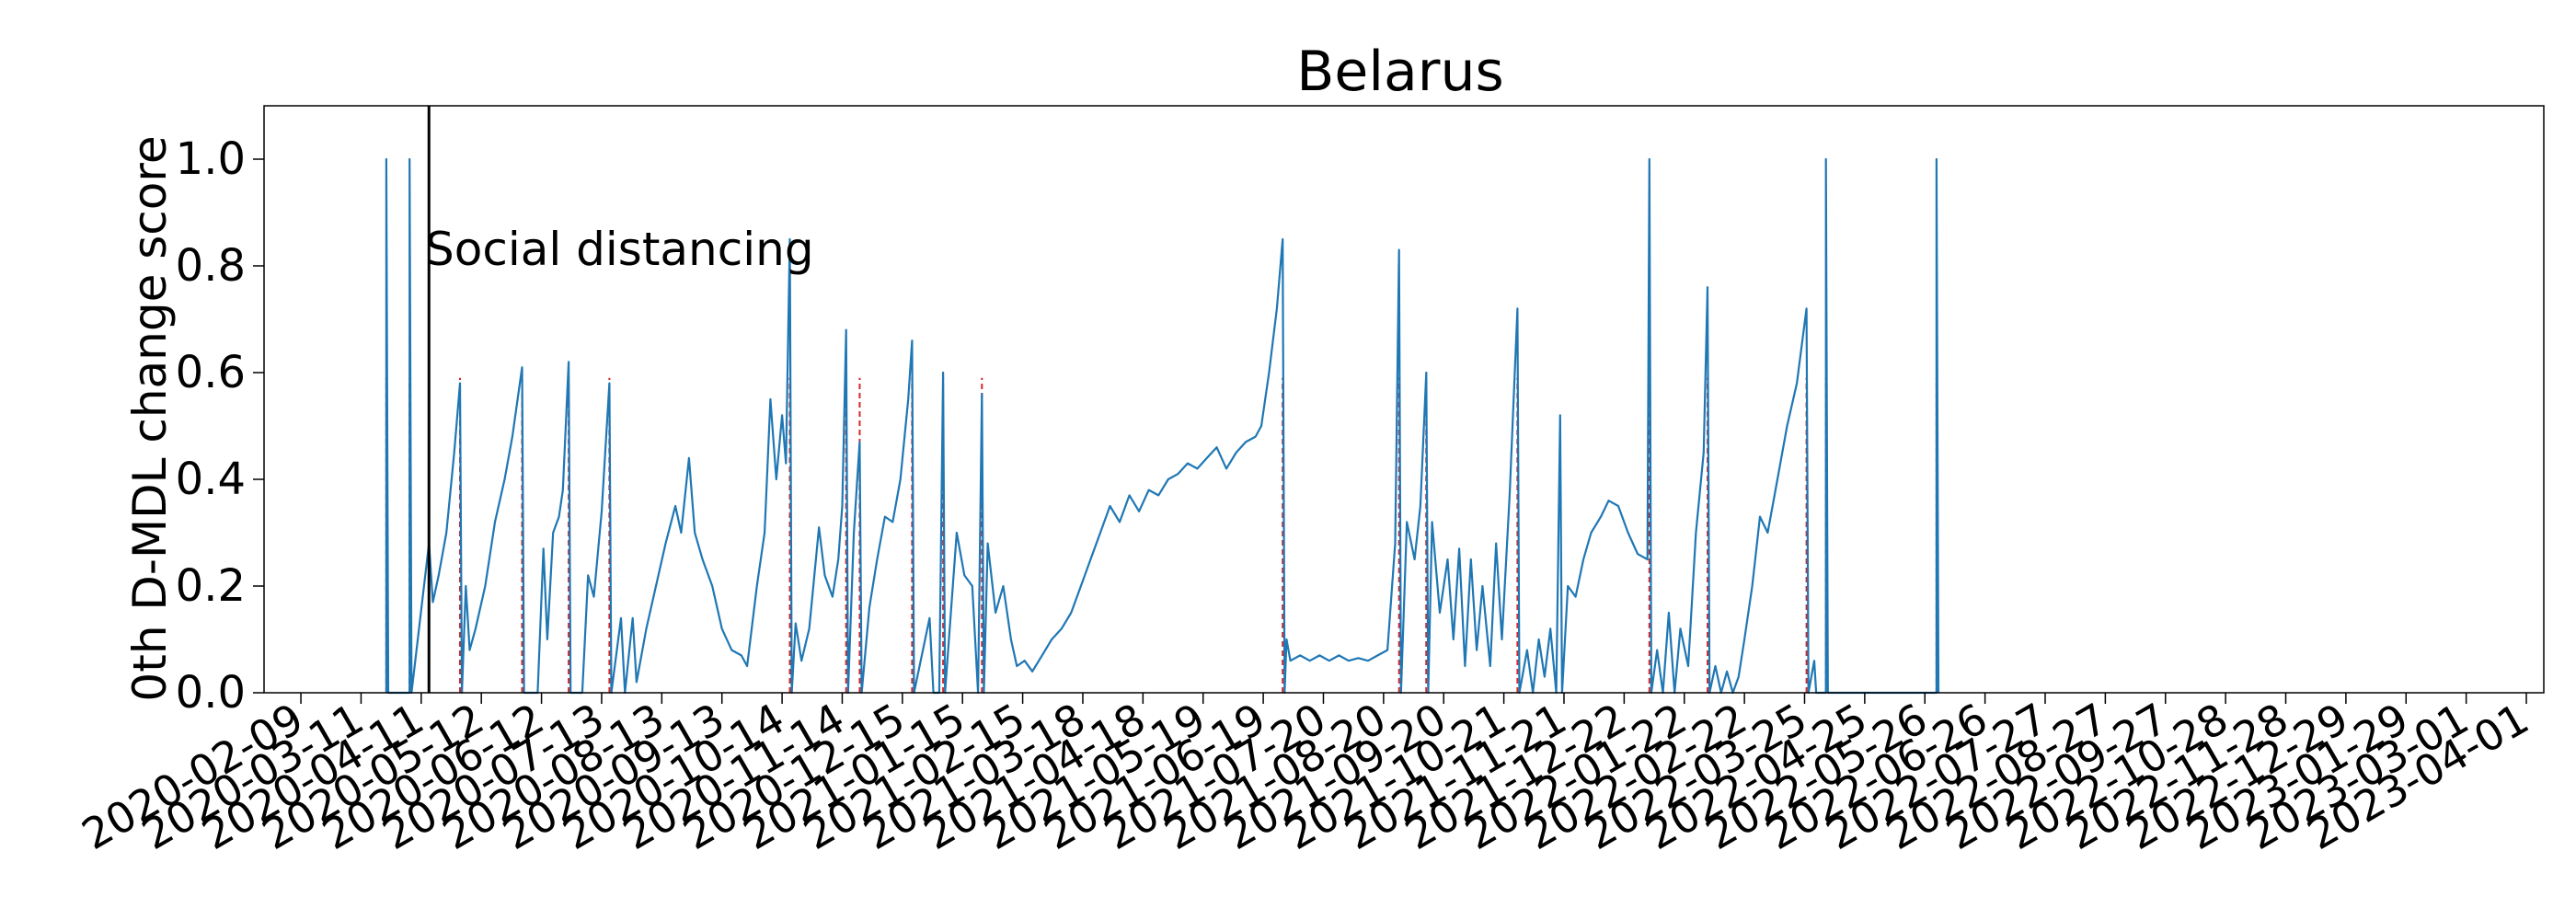  Describe the element at coordinates (211, 159) in the screenshot. I see `y-tick-label: 1.0` at that location.